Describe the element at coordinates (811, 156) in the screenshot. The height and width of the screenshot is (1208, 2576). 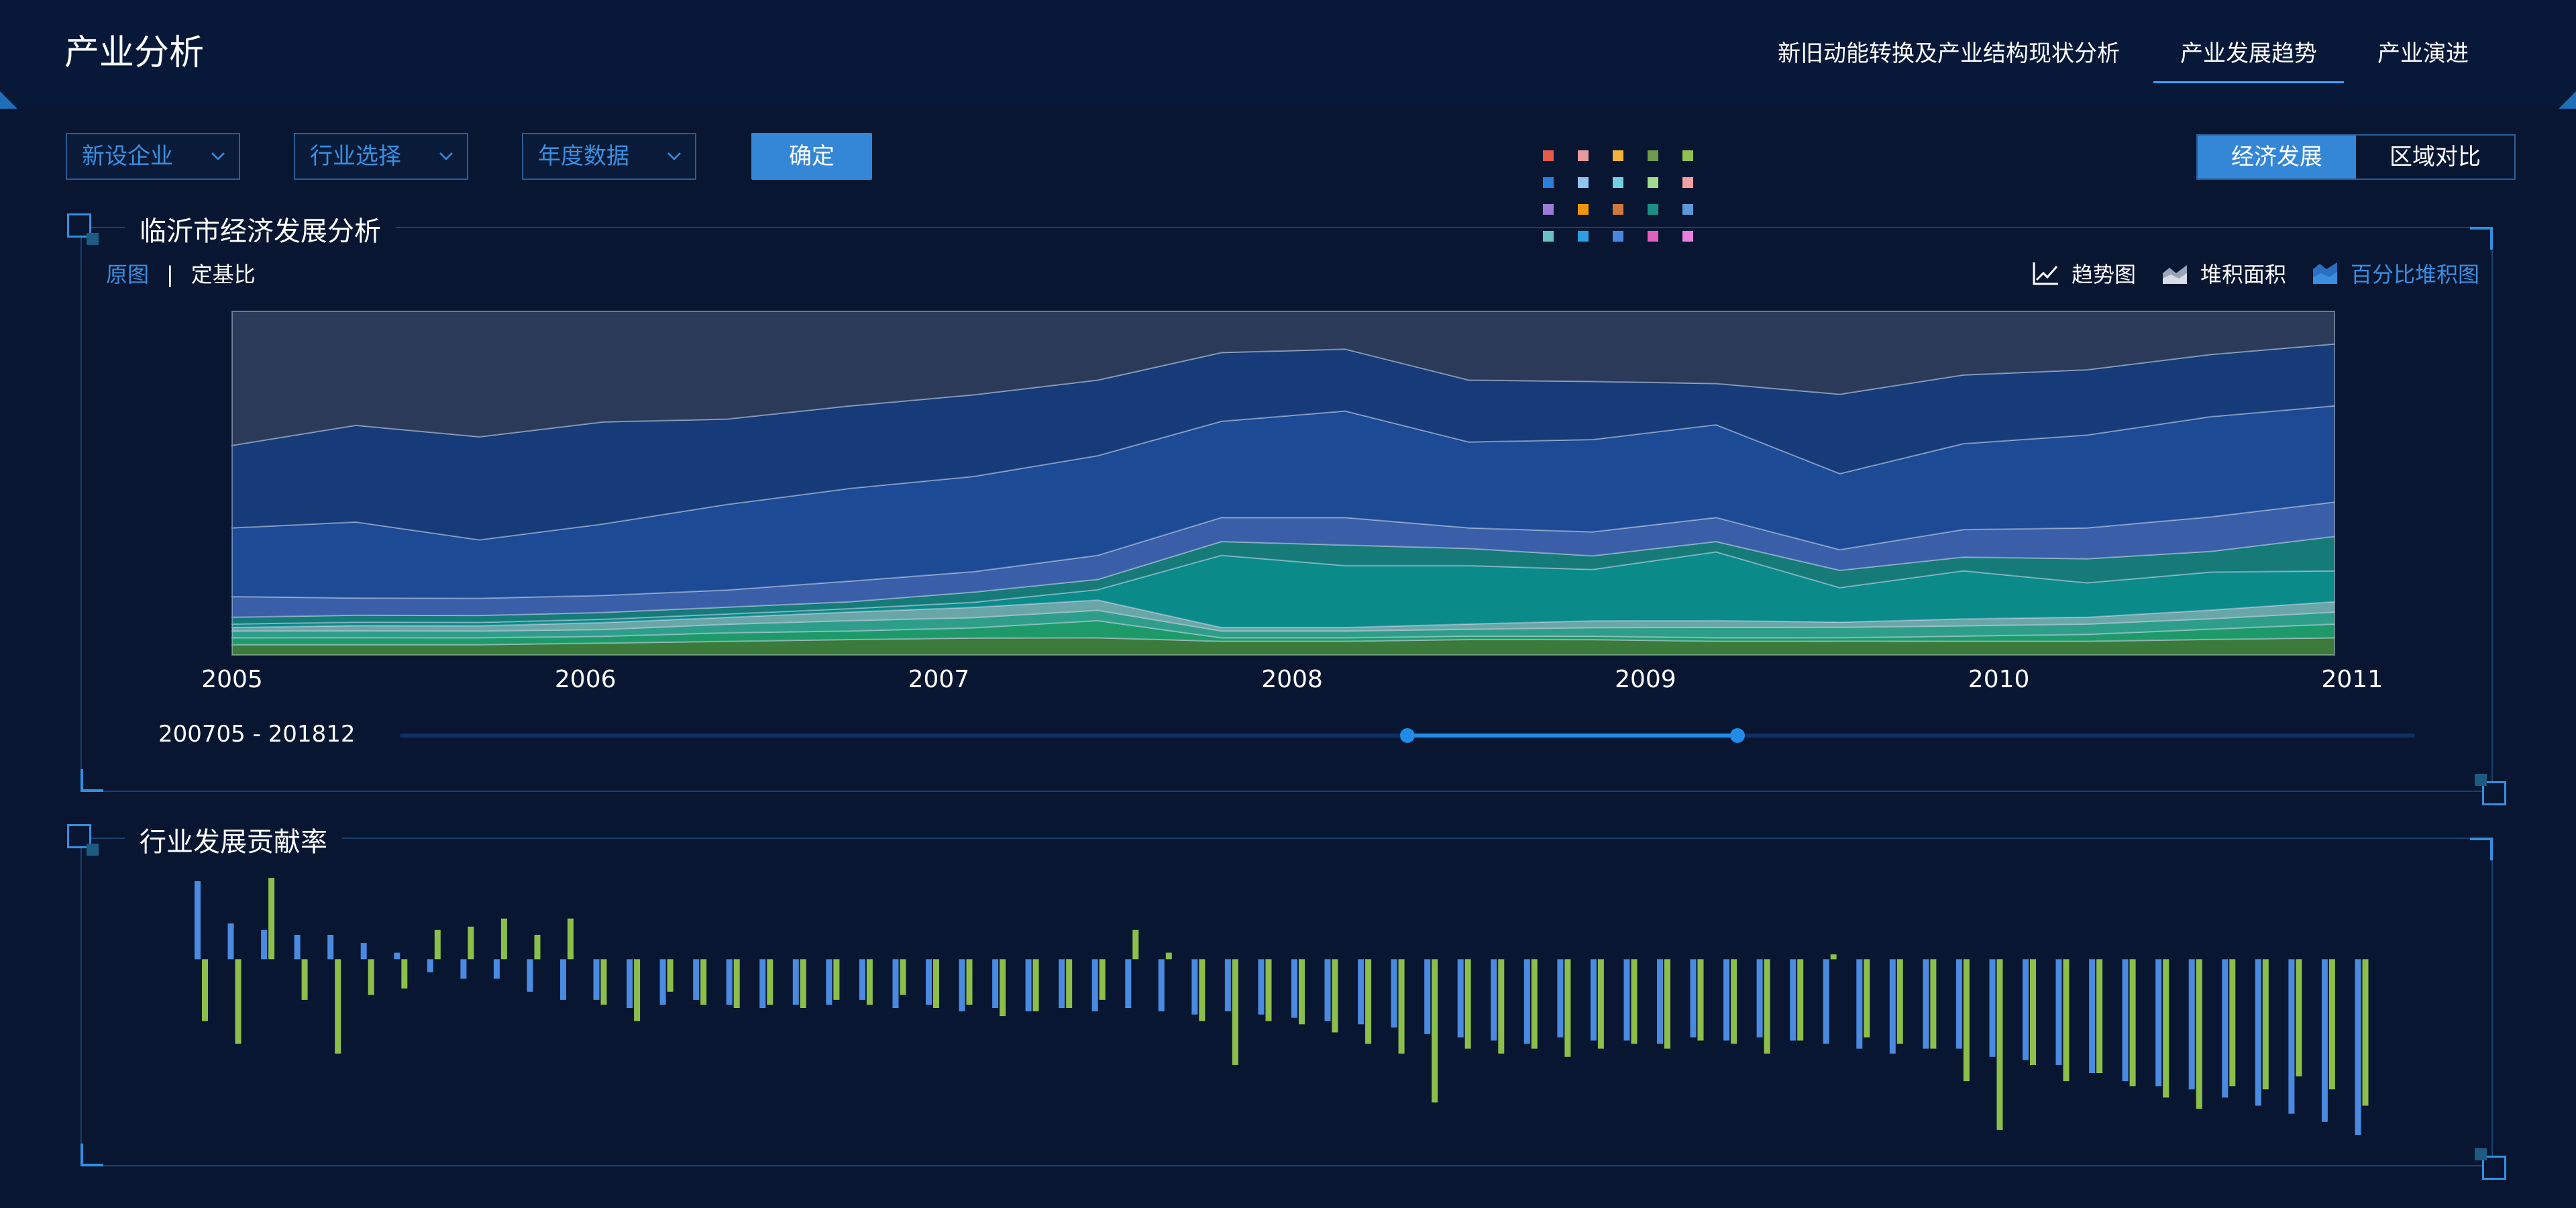
I see `confirm-button: 确定` at that location.